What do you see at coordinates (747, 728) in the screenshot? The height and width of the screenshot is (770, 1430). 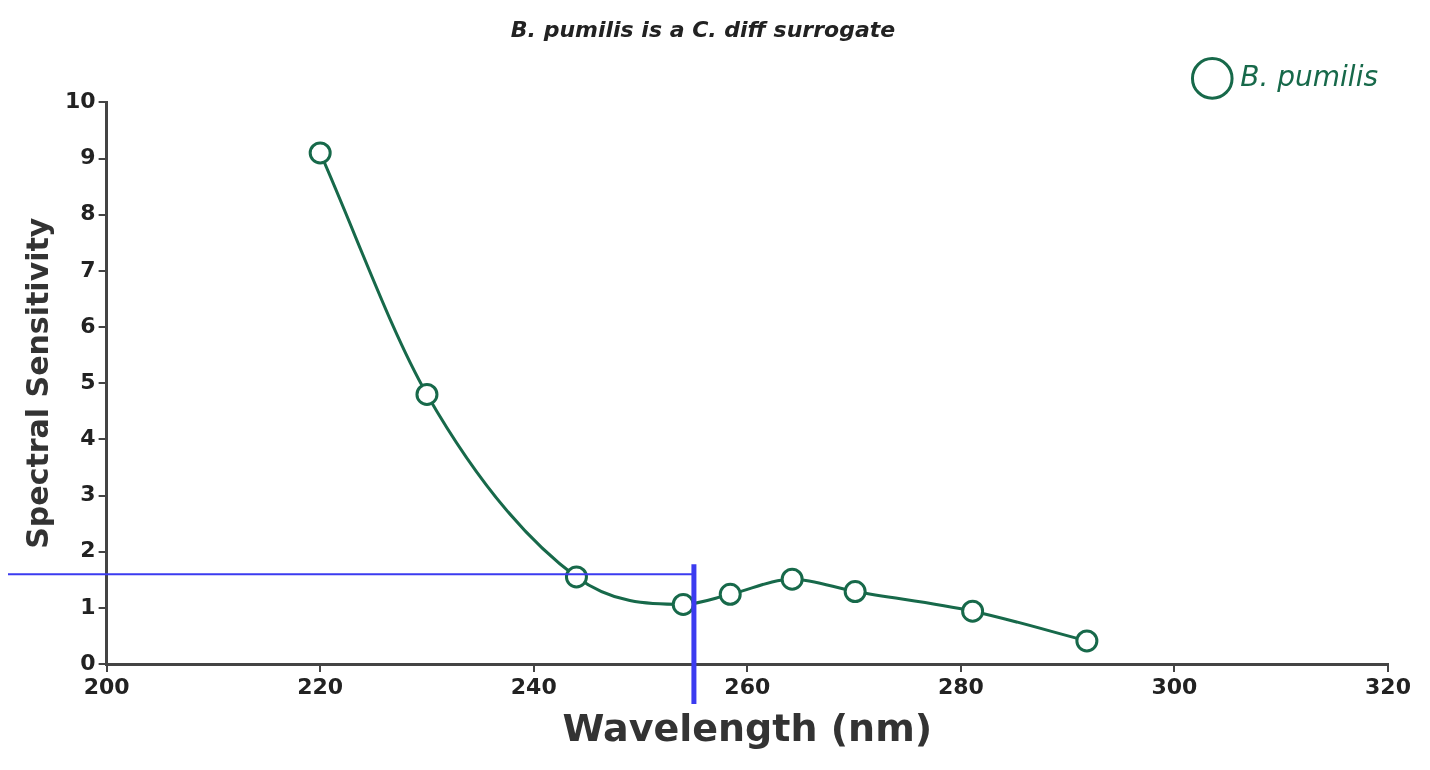 I see `x-axis-title: Wavelength (nm)` at bounding box center [747, 728].